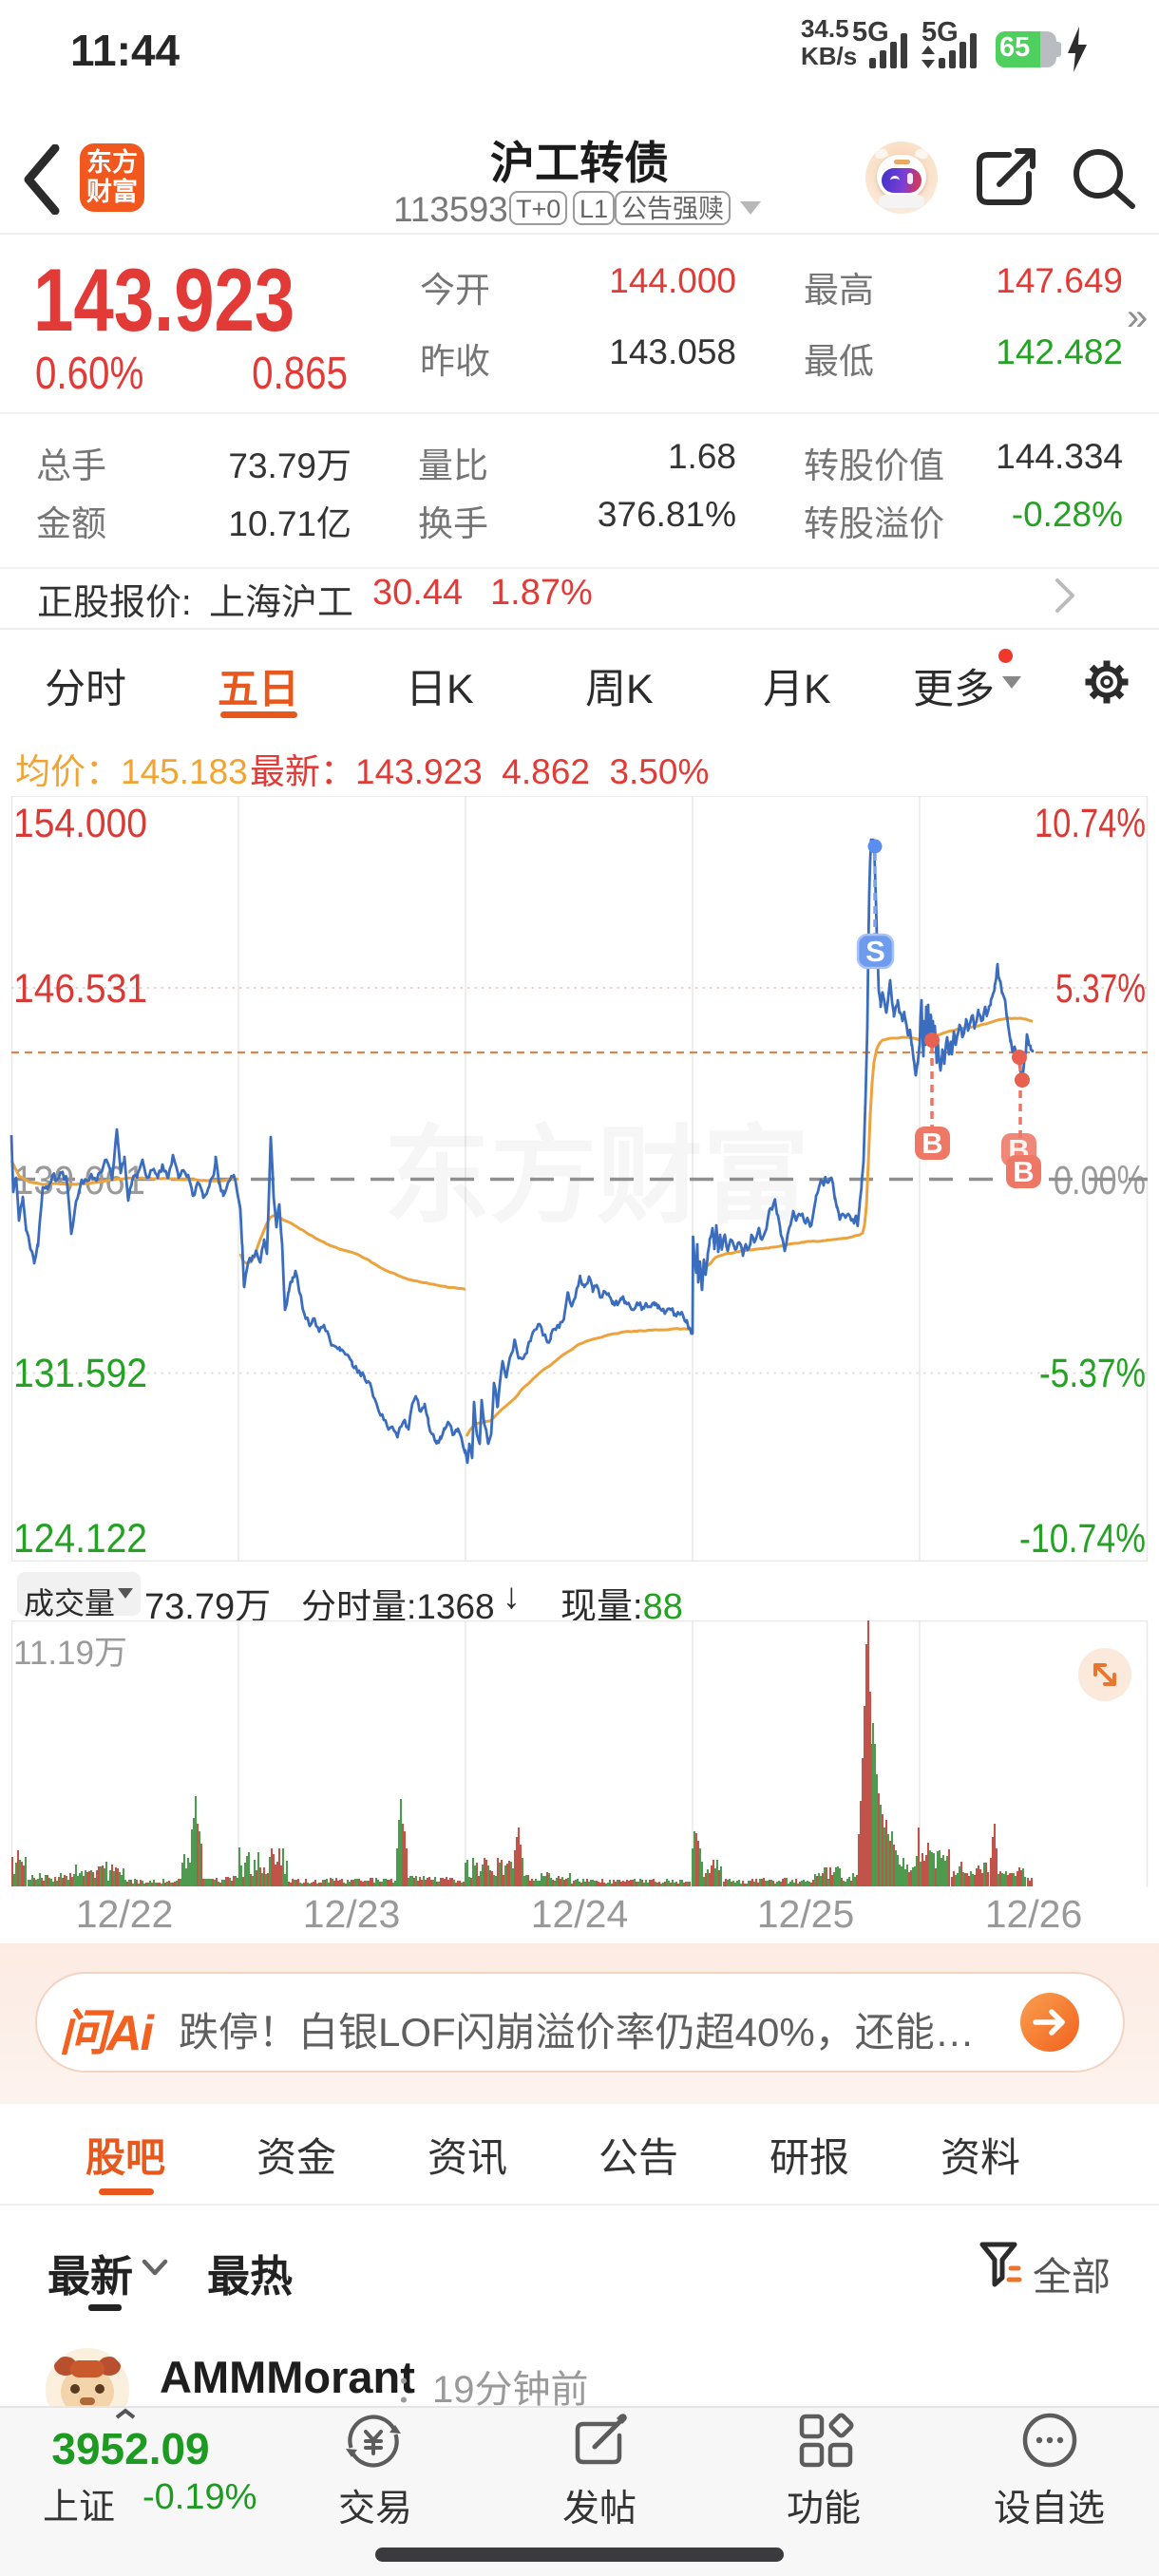 The image size is (1159, 2576). Describe the element at coordinates (80, 1539) in the screenshot. I see `svg-text: 124.122` at that location.